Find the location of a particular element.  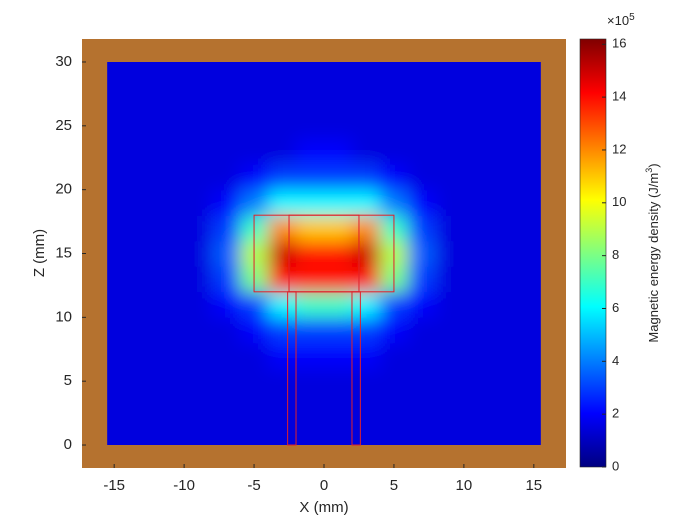

outline is located at coordinates (324, 253).